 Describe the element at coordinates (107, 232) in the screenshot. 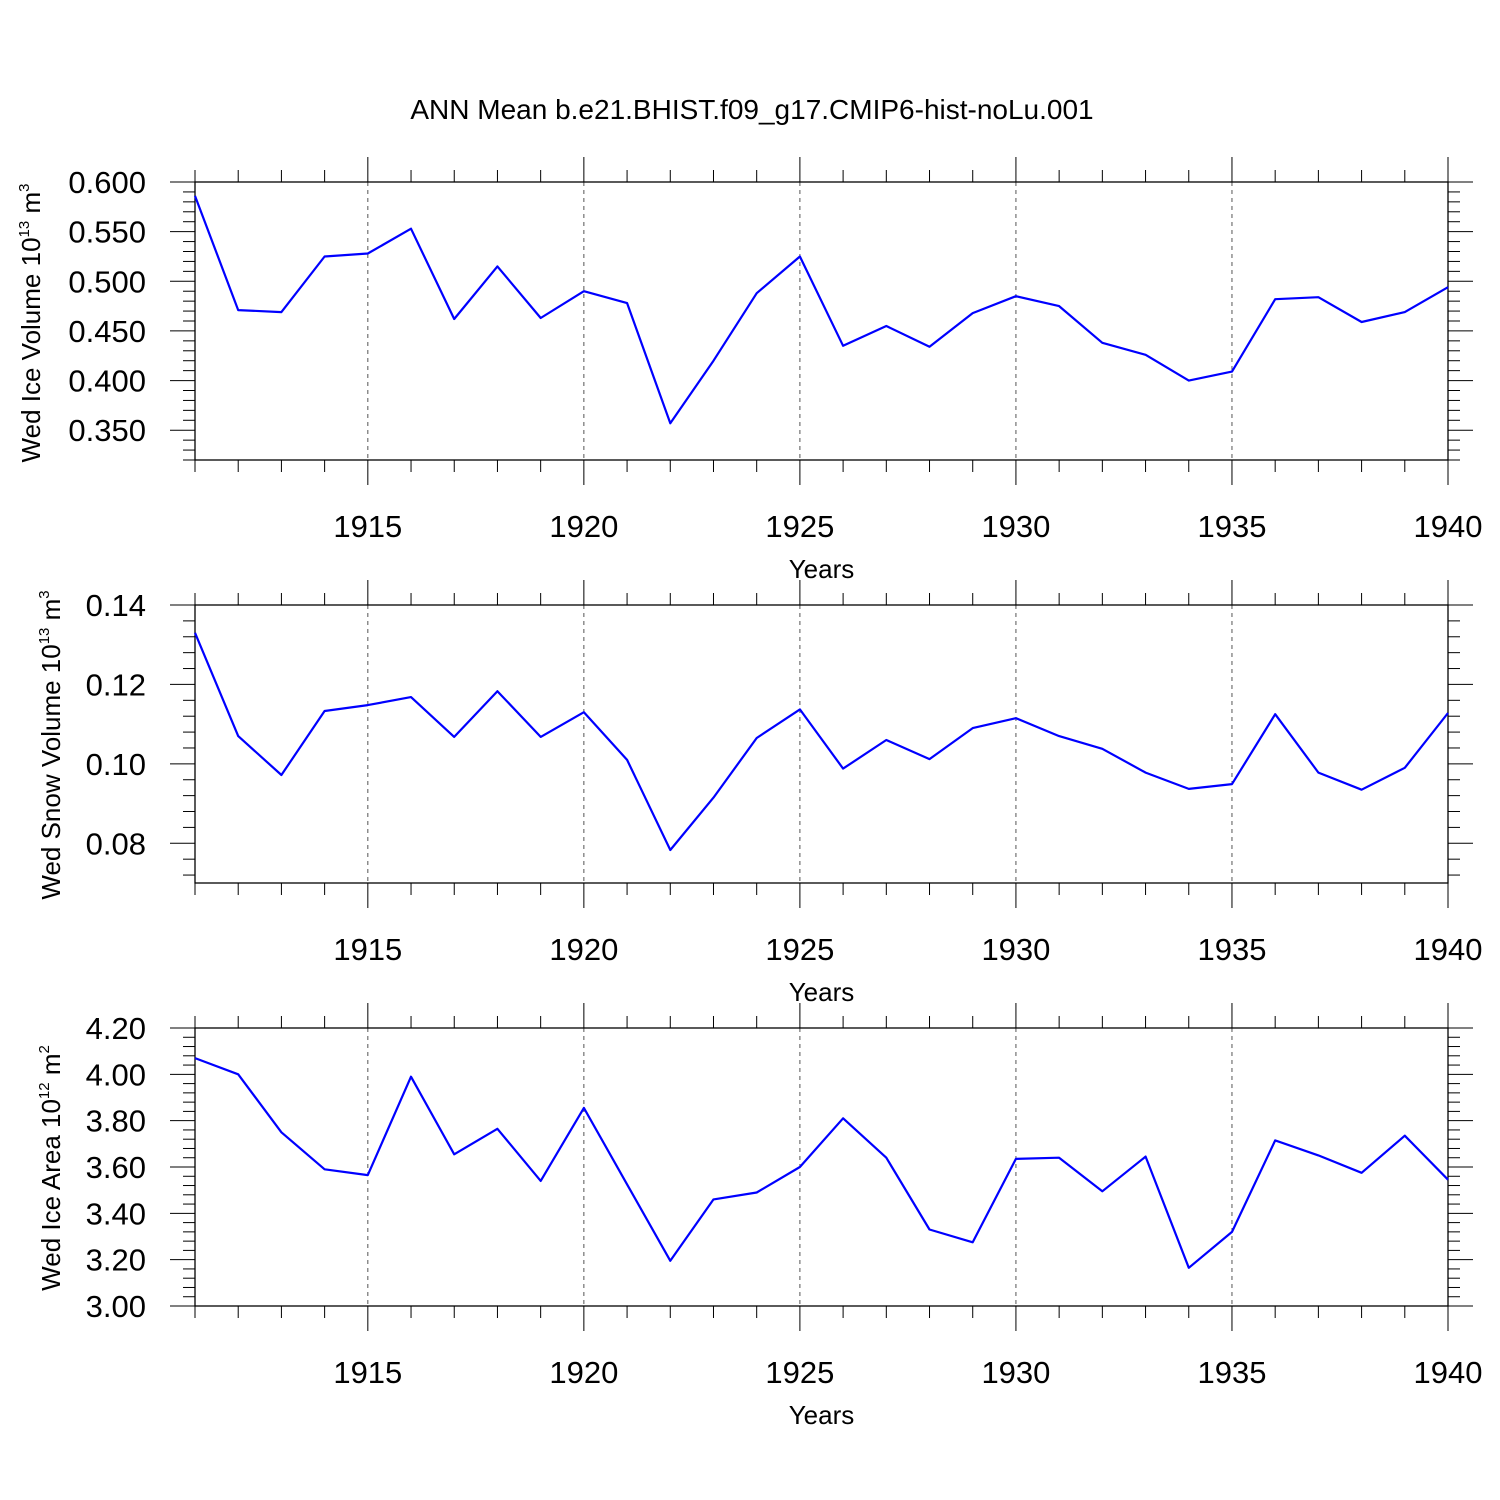

I see `y-tick-label: 0.550` at that location.